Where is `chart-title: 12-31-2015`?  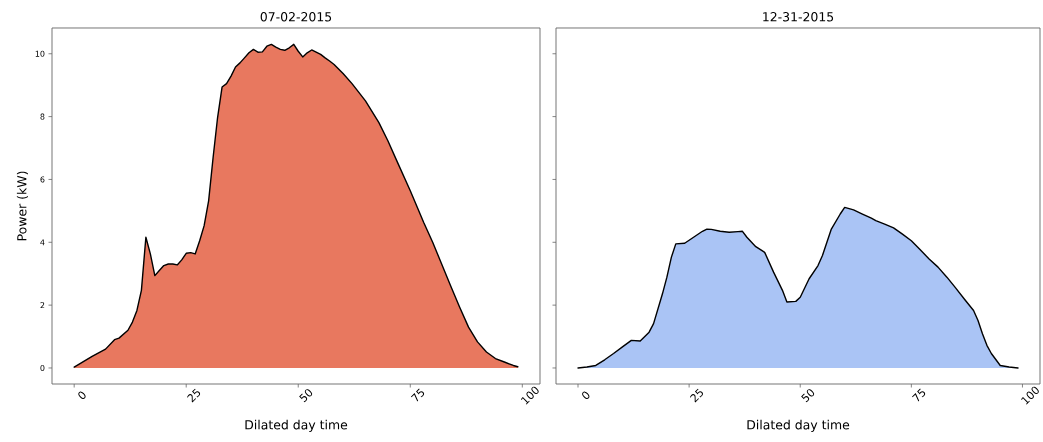 chart-title: 12-31-2015 is located at coordinates (798, 17).